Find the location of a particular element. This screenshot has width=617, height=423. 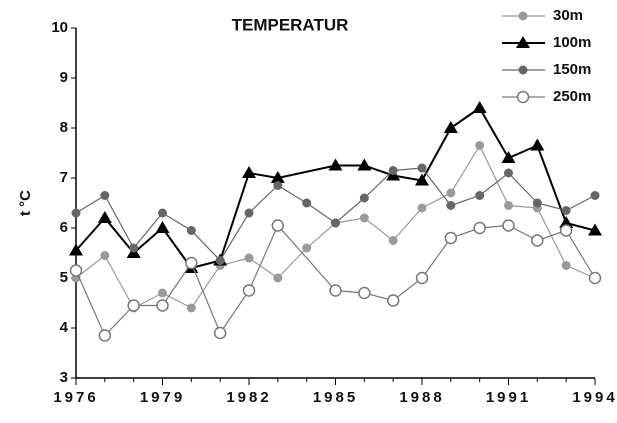

x-tick-label: 1976 is located at coordinates (75, 397).